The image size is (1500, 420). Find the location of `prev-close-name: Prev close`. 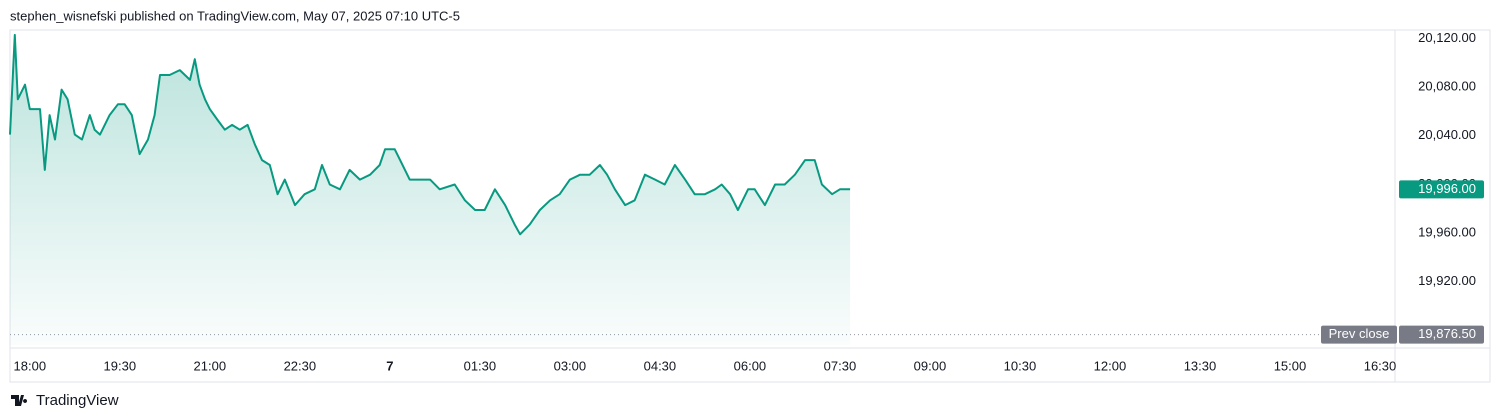

prev-close-name: Prev close is located at coordinates (1359, 333).